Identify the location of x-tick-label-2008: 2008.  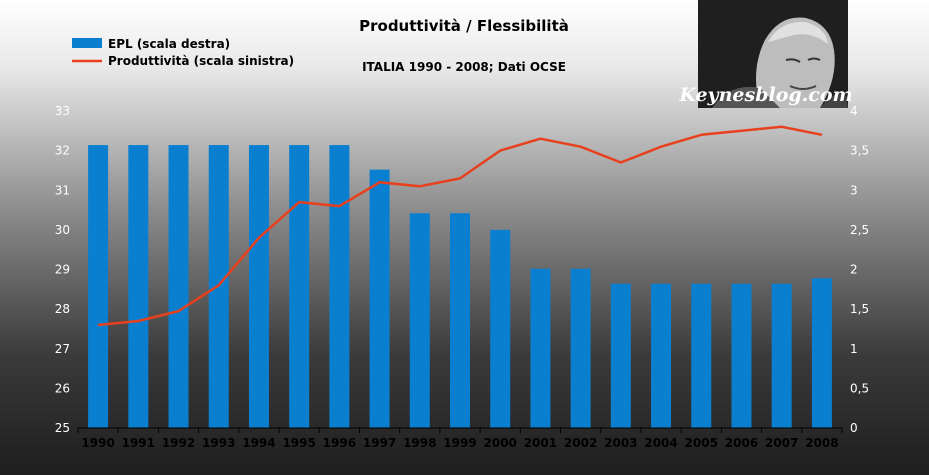
(821, 443).